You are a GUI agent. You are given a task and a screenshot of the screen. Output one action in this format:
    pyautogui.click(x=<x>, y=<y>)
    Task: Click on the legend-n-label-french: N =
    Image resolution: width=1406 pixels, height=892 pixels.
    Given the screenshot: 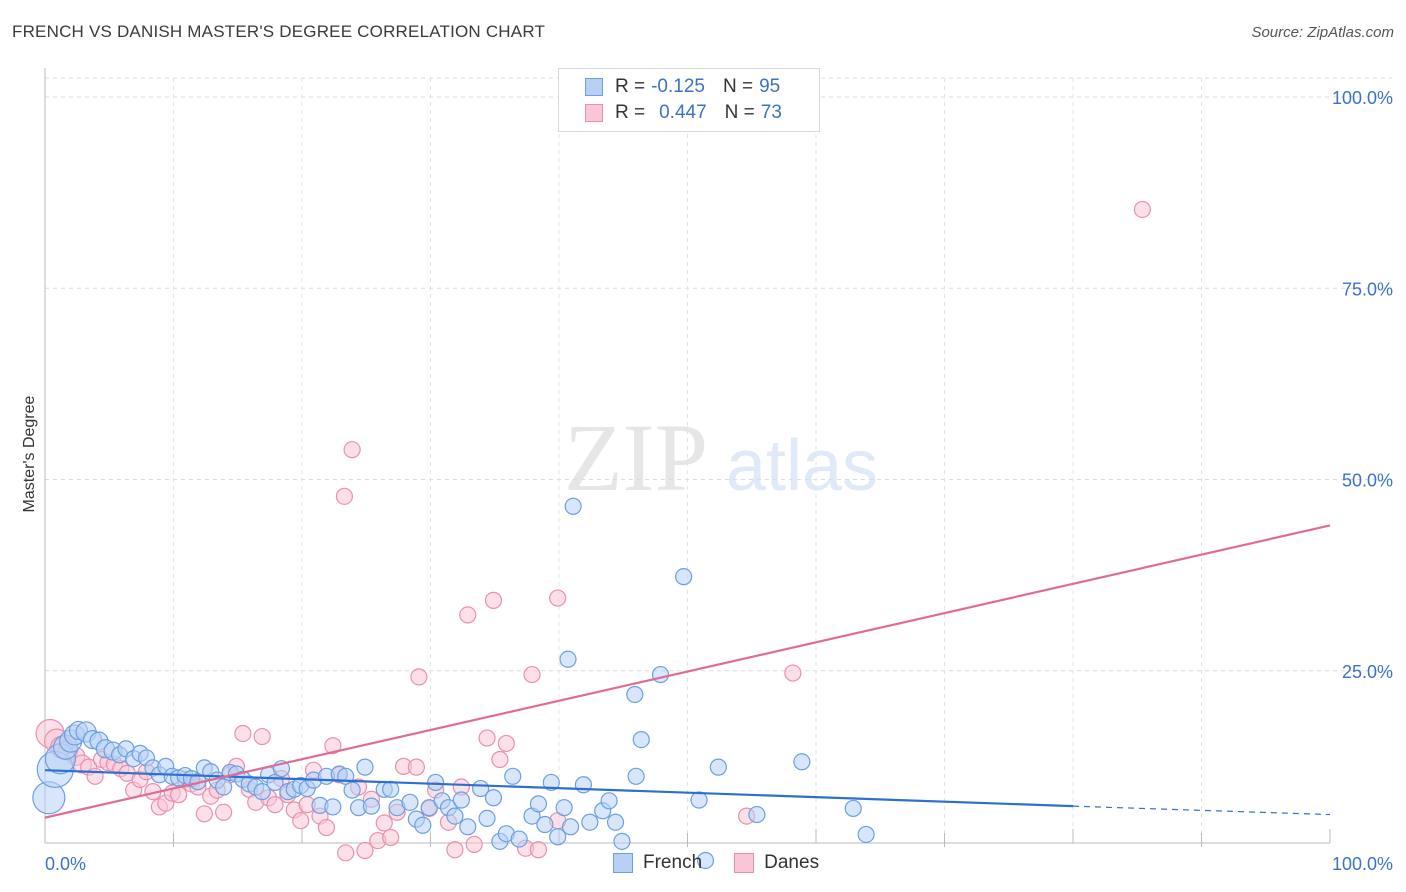 What is the action you would take?
    pyautogui.click(x=738, y=86)
    